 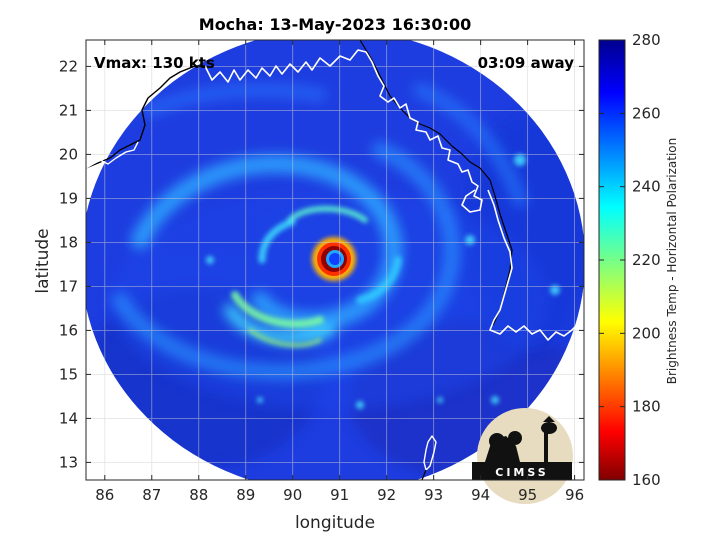 What do you see at coordinates (521, 472) in the screenshot?
I see `cimss-logo-text: CIMSS` at bounding box center [521, 472].